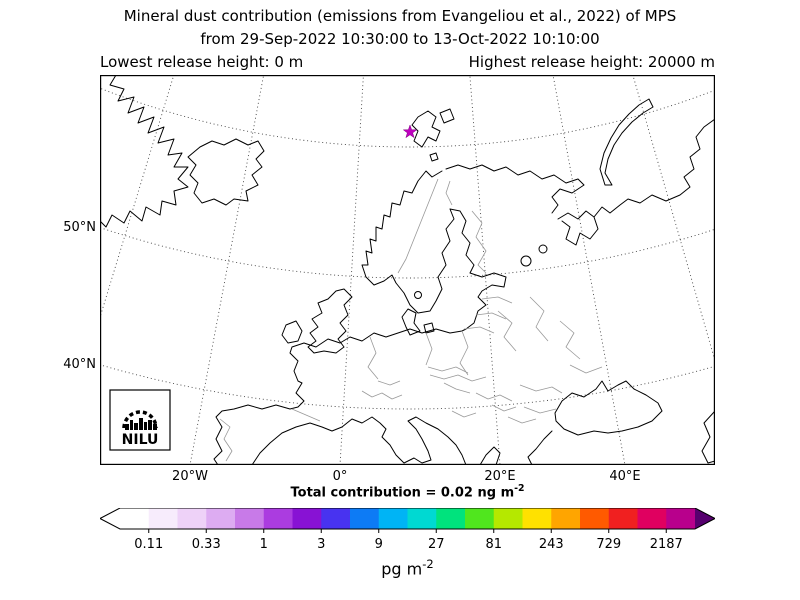 The height and width of the screenshot is (600, 800). I want to click on latitude-label-40n: 40°N, so click(79, 364).